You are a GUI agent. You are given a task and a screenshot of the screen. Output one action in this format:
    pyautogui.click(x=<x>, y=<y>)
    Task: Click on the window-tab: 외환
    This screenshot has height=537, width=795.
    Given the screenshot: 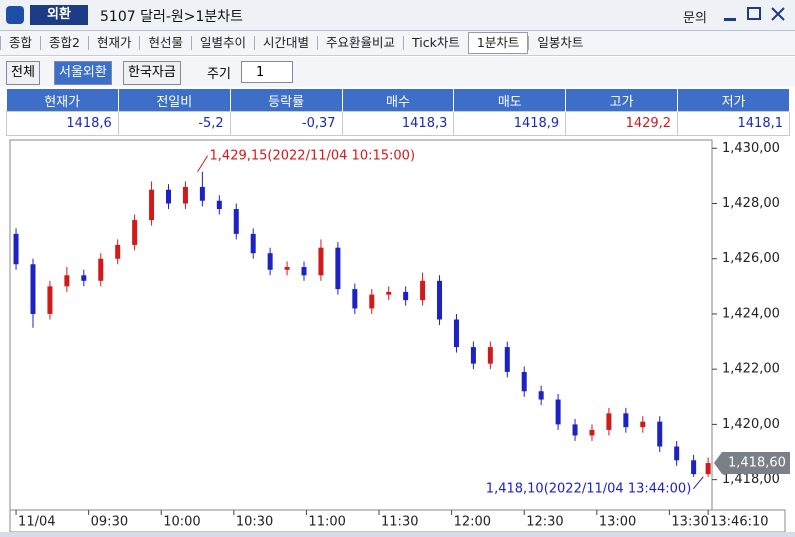 What is the action you would take?
    pyautogui.click(x=59, y=15)
    